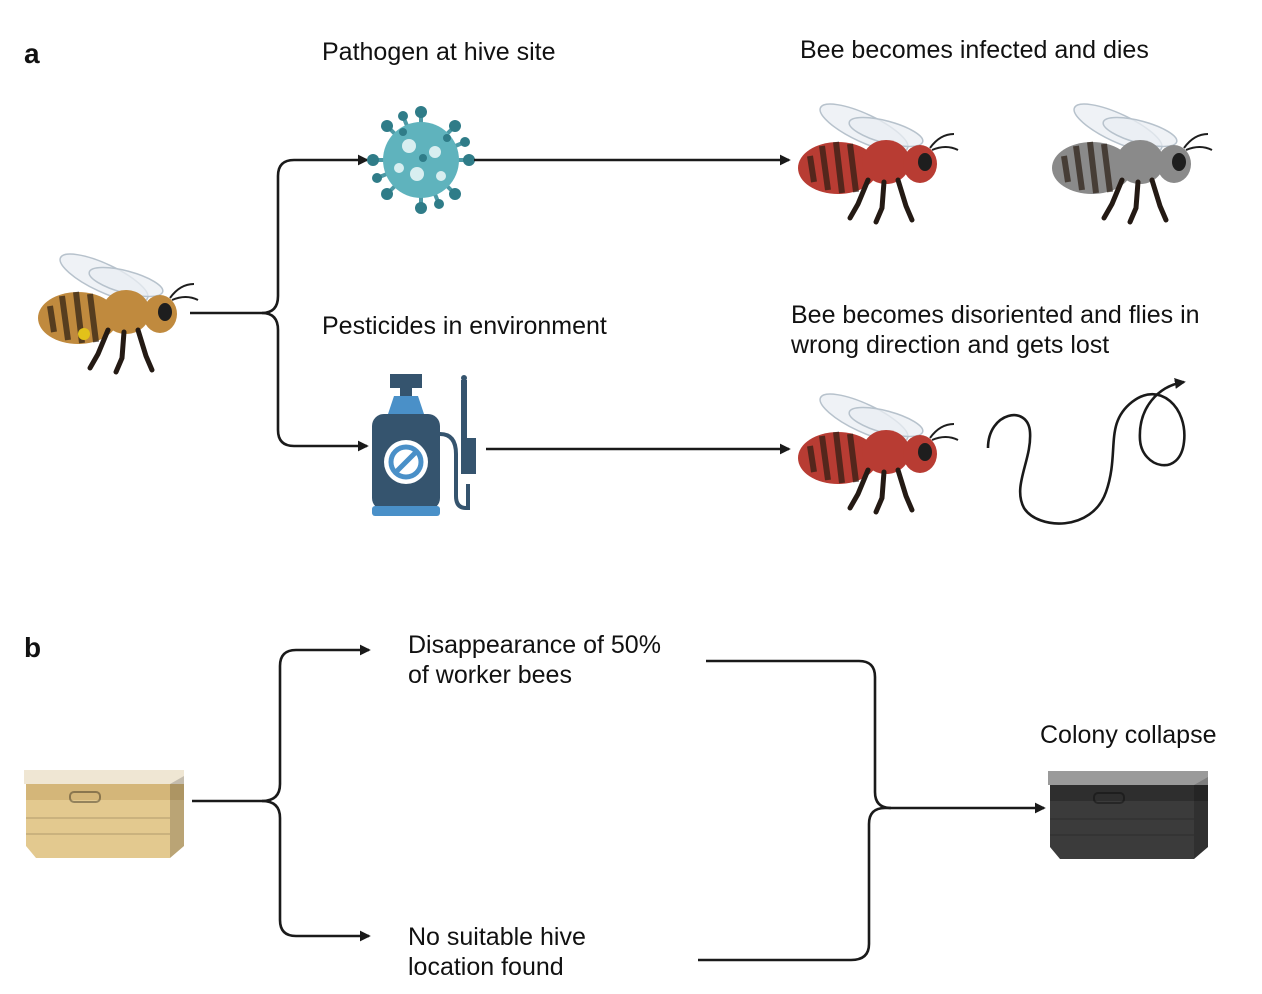 The width and height of the screenshot is (1262, 994). Describe the element at coordinates (868, 884) in the screenshot. I see `merge-line-bottom-curve` at that location.